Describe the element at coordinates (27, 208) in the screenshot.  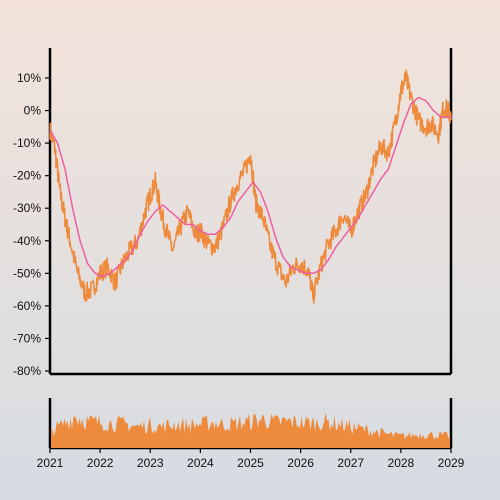
I see `y-tick-label: -30%` at that location.